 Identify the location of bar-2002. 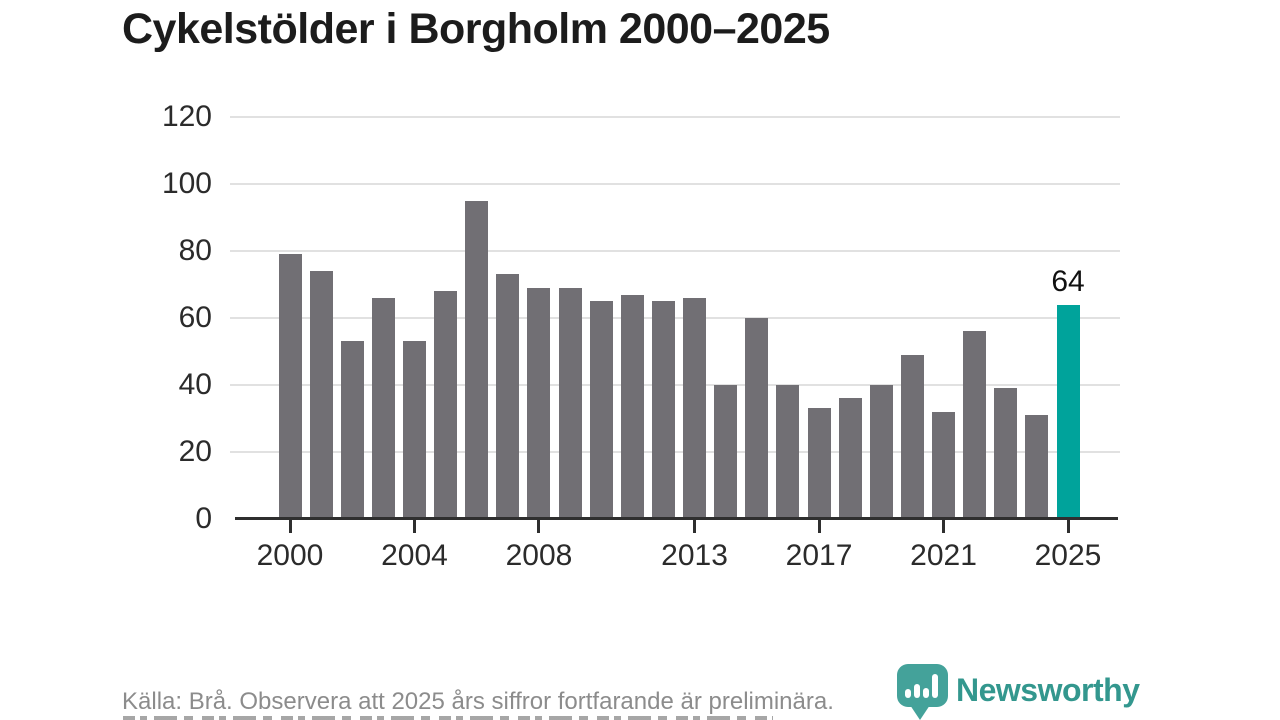
(352, 430).